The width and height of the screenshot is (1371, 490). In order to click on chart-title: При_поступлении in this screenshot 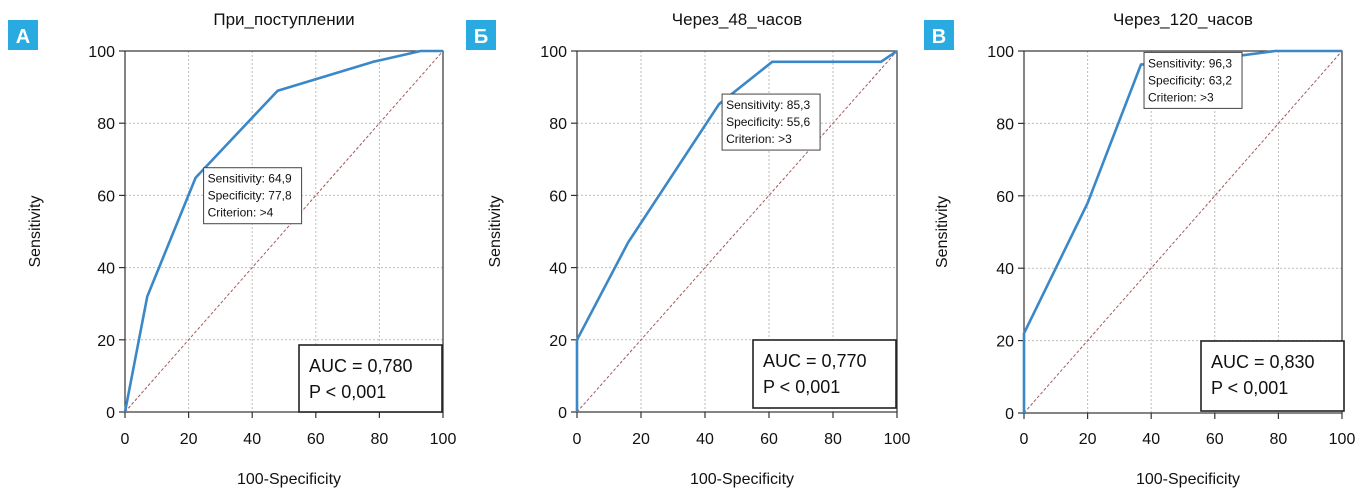, I will do `click(283, 19)`.